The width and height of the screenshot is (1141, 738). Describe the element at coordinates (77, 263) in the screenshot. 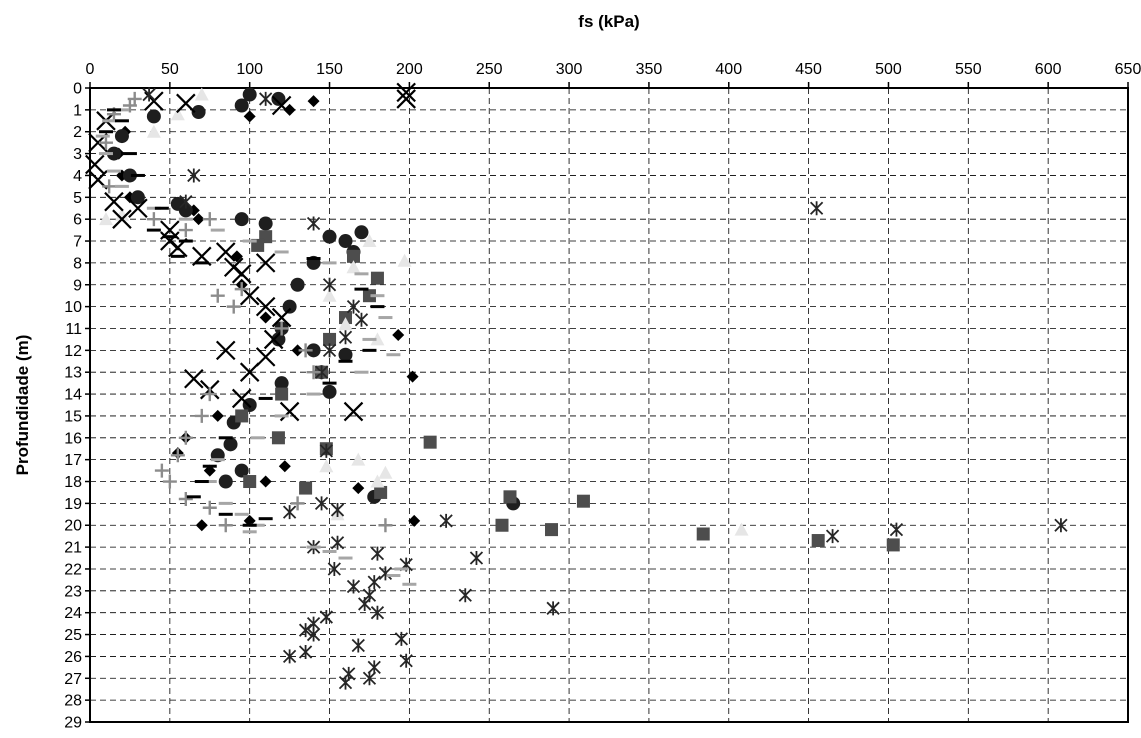

I see `y-tick-label: 8` at that location.